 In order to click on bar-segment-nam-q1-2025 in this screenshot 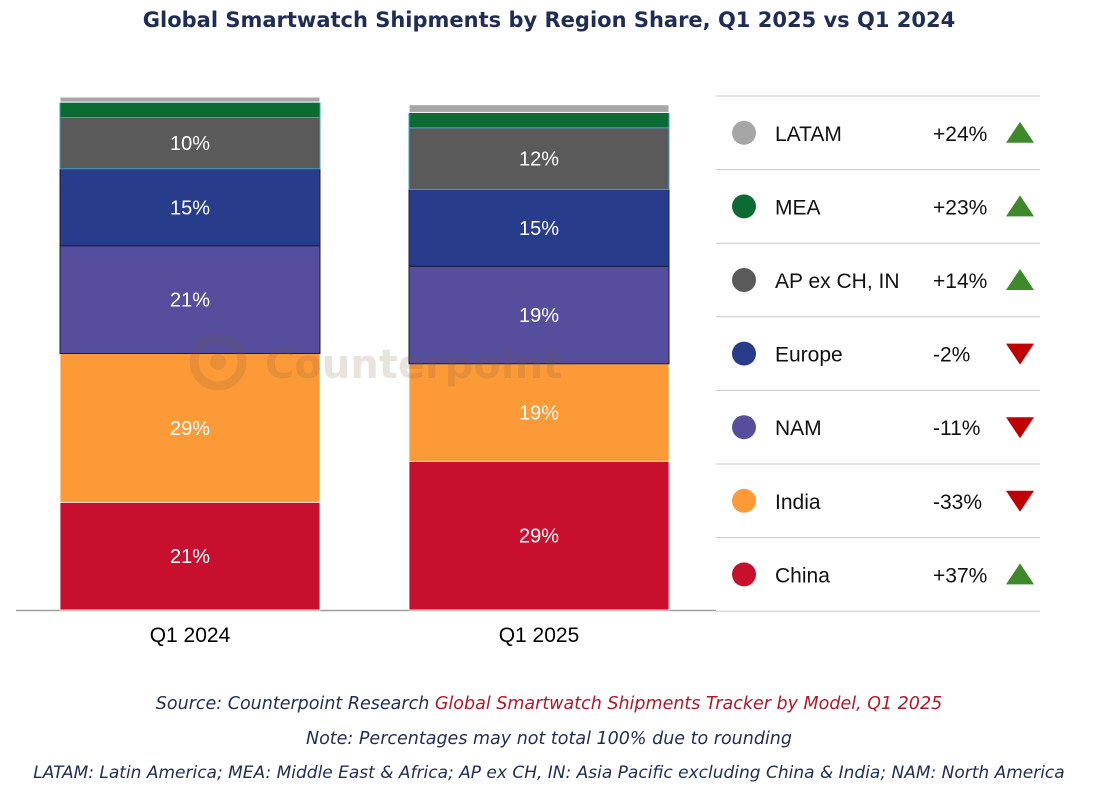, I will do `click(539, 315)`.